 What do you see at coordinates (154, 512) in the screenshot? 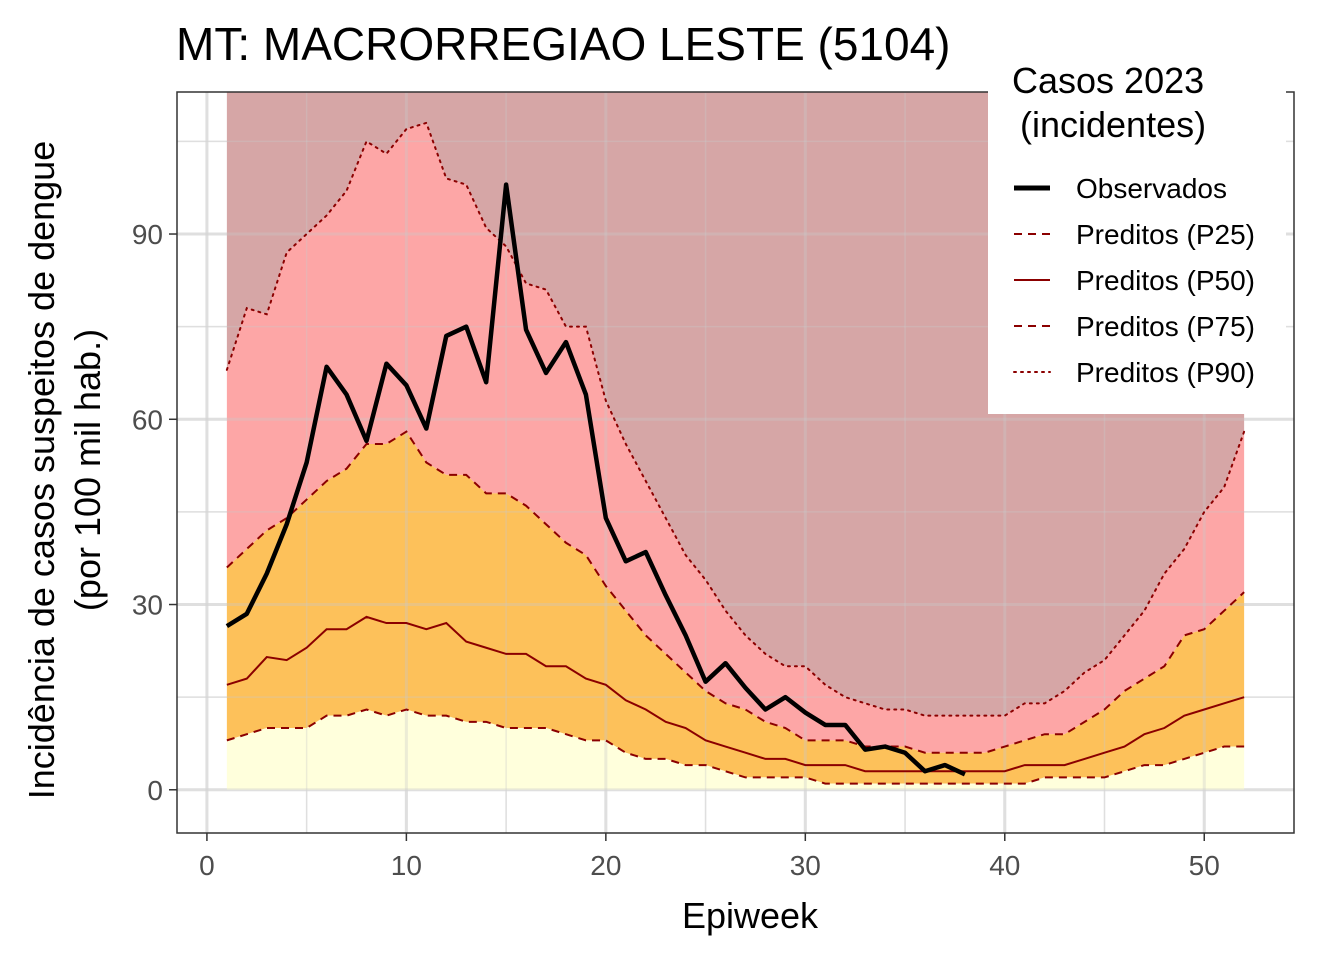
I see `y-axis-ticks: 0 30 60 90` at bounding box center [154, 512].